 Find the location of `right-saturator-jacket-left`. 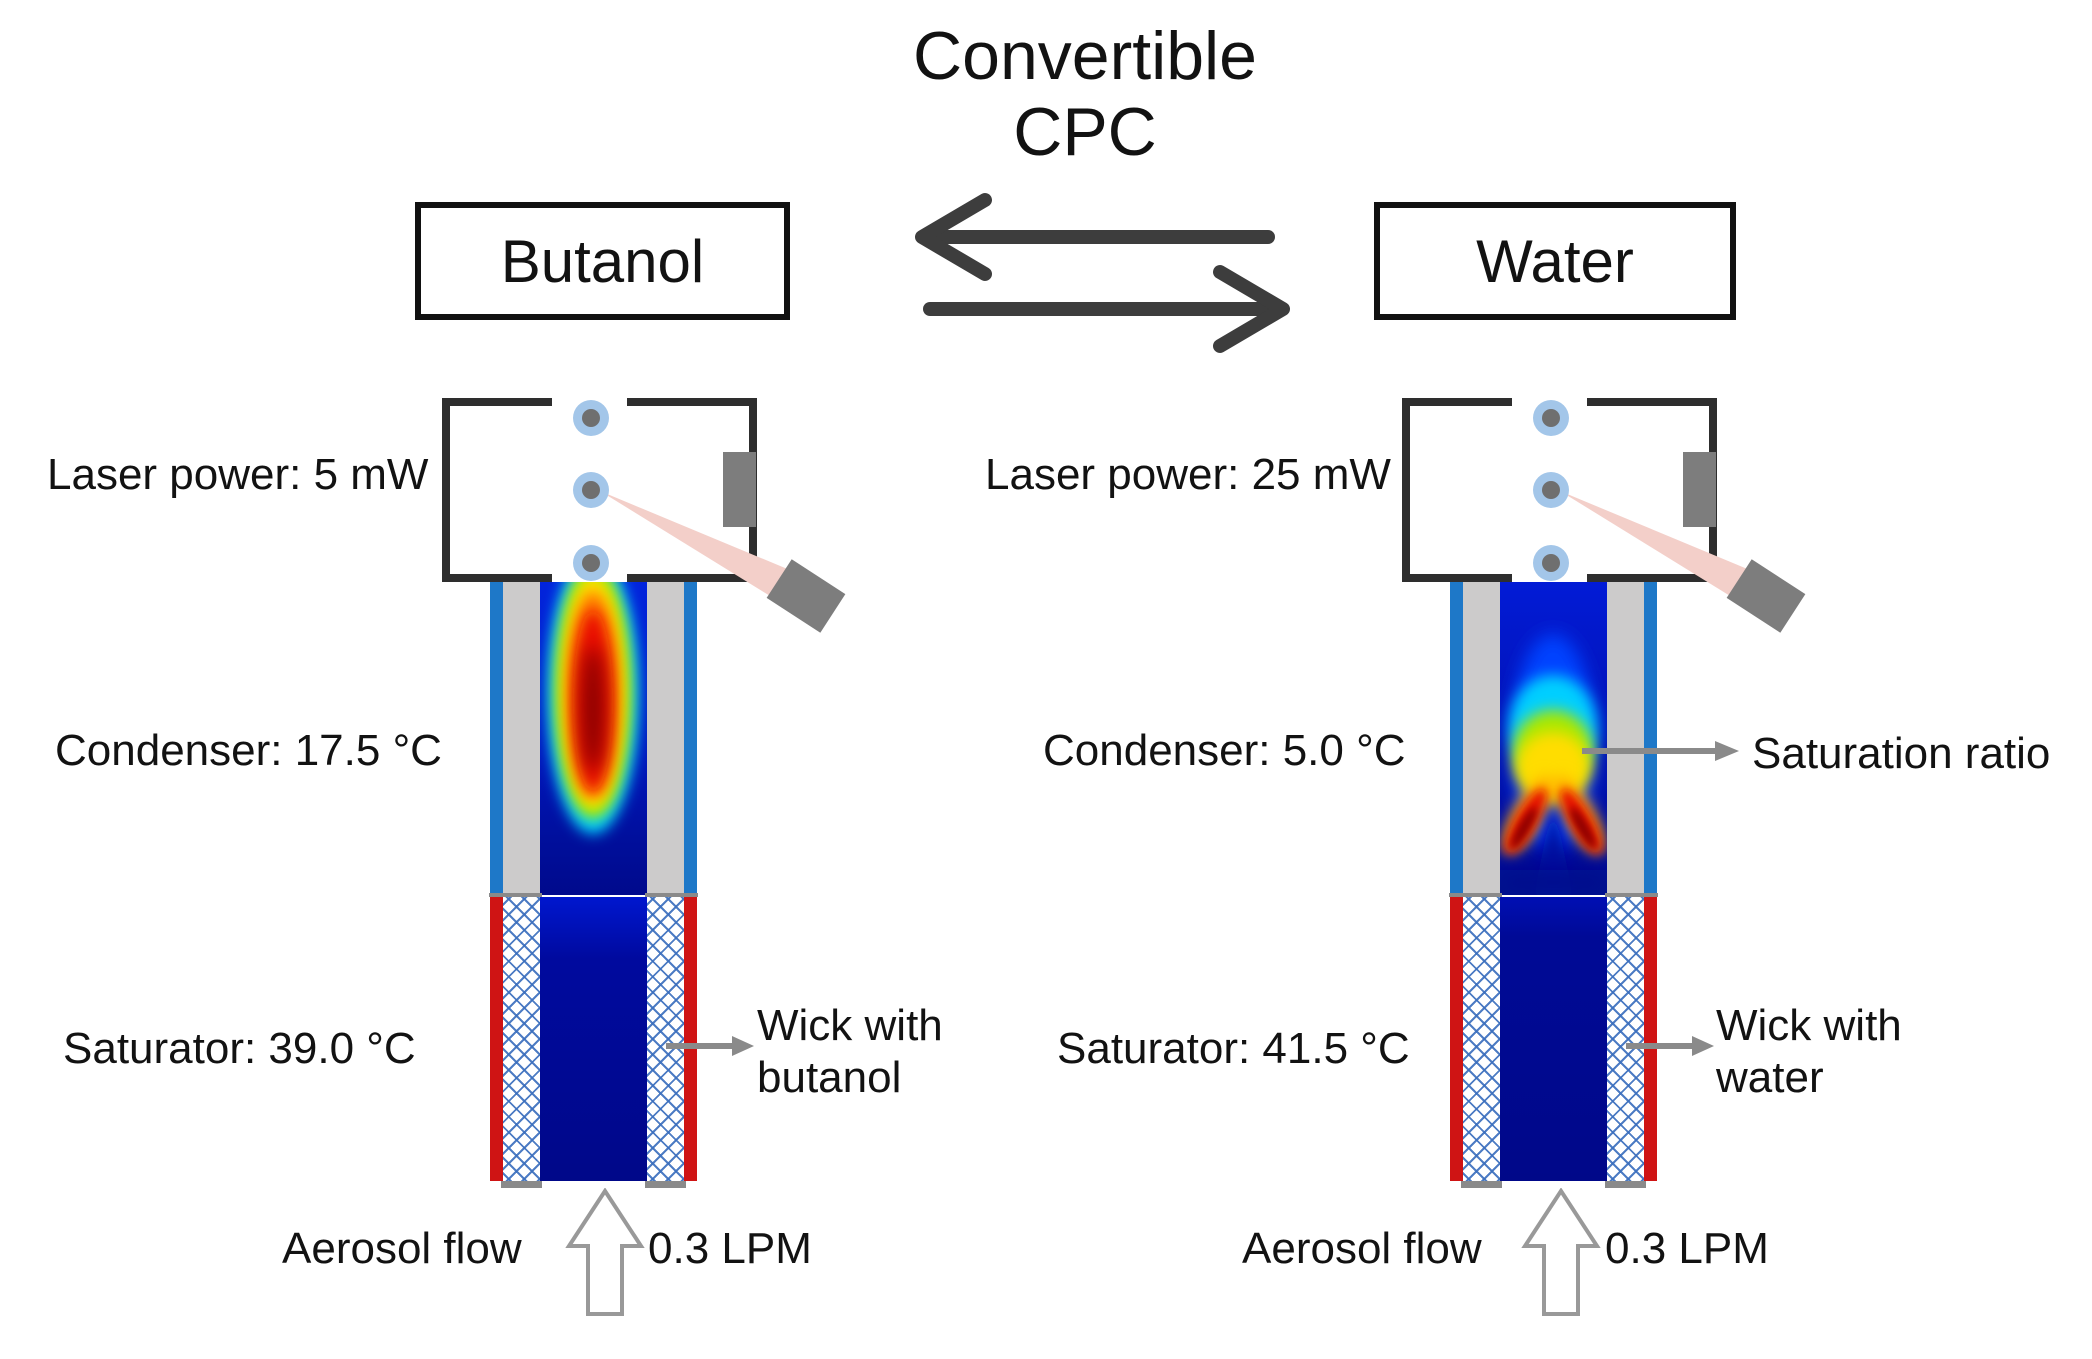

right-saturator-jacket-left is located at coordinates (1456, 1039).